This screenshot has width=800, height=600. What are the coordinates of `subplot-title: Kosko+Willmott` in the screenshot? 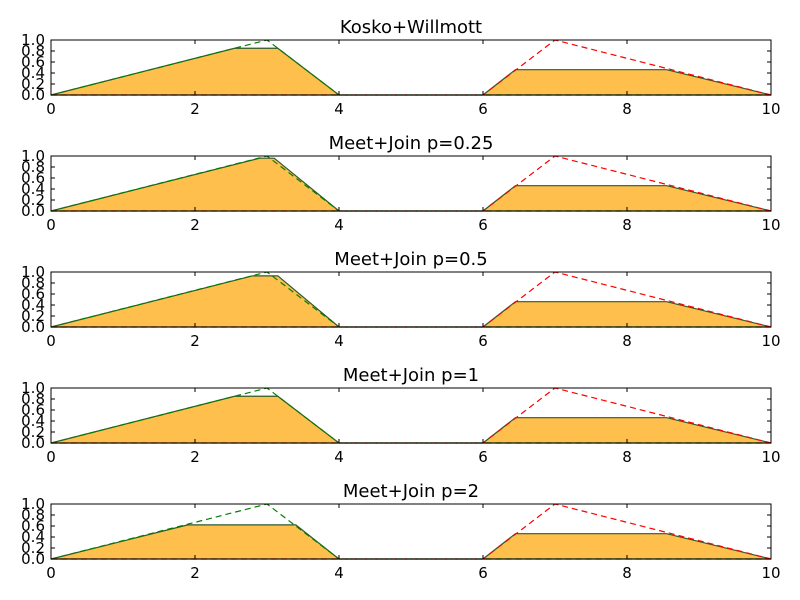 It's located at (411, 27).